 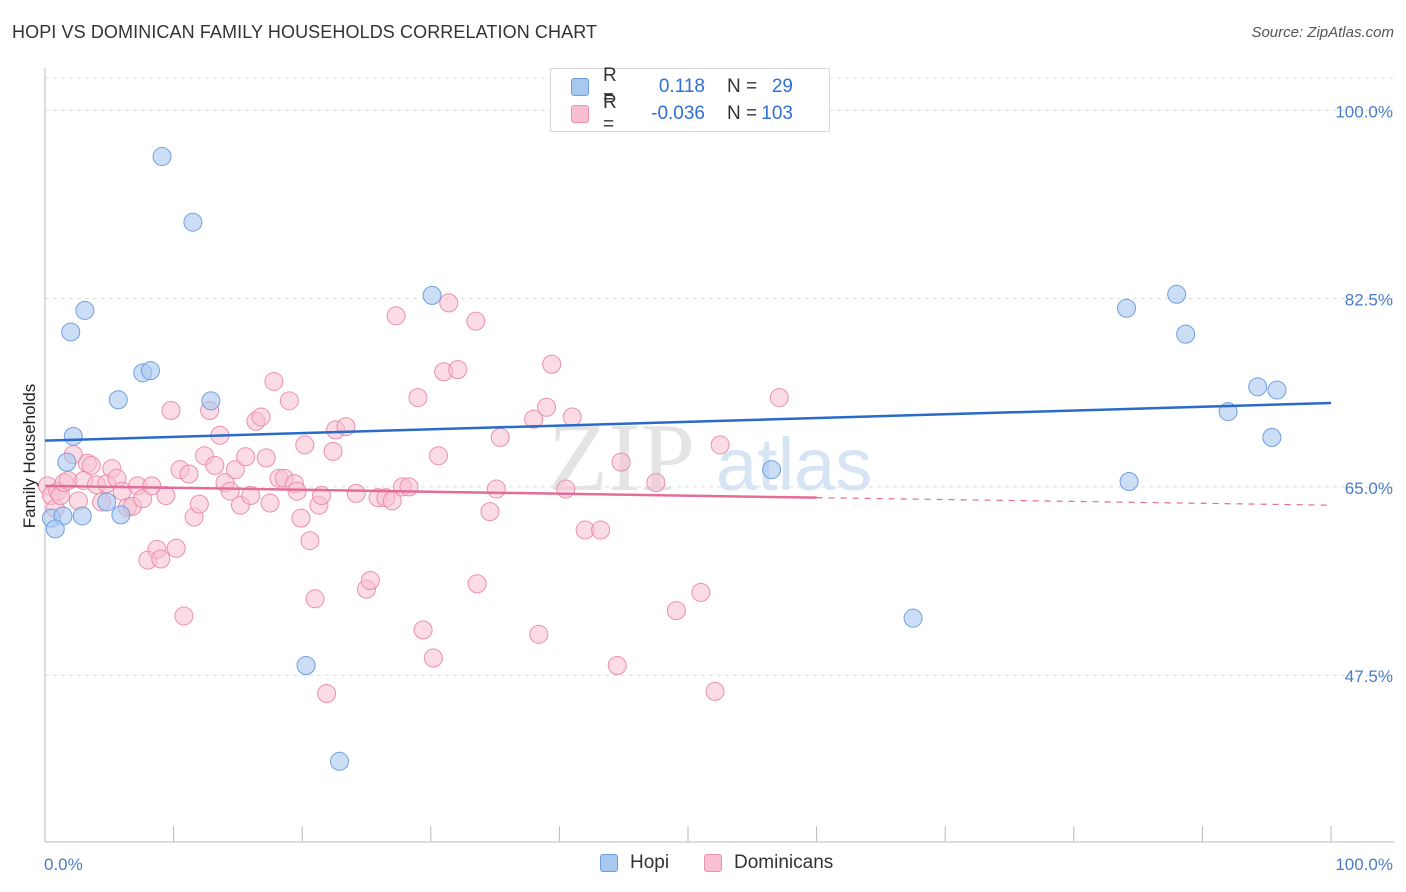 What do you see at coordinates (63, 864) in the screenshot?
I see `x-tick-label: 0.0%` at bounding box center [63, 864].